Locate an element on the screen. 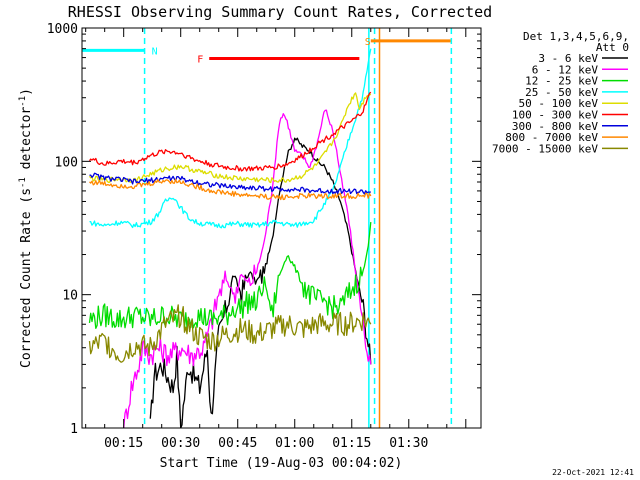 This screenshot has width=640, height=480. flag-label: F is located at coordinates (200, 60).